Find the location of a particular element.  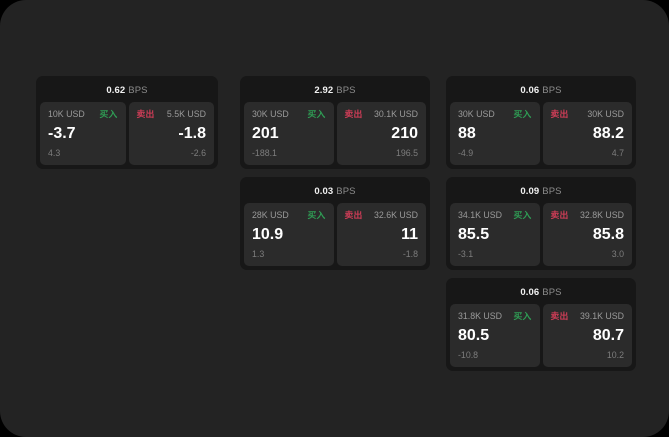

spread-group: 0.03 BPS 28K USD 买入 10.9 1.3 卖出 32.6K USD 11 -1.8 is located at coordinates (335, 223).